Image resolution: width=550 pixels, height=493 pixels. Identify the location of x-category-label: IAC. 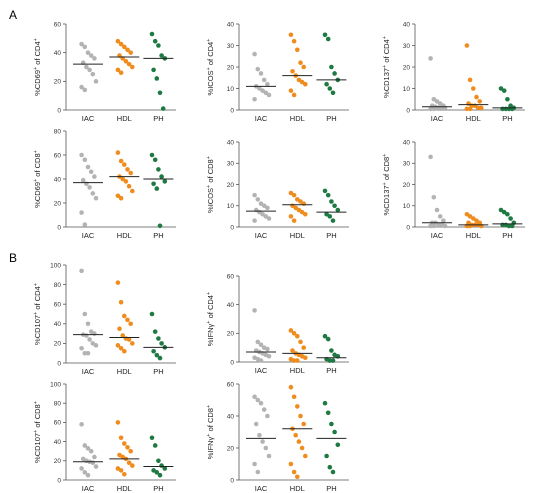
(88, 118).